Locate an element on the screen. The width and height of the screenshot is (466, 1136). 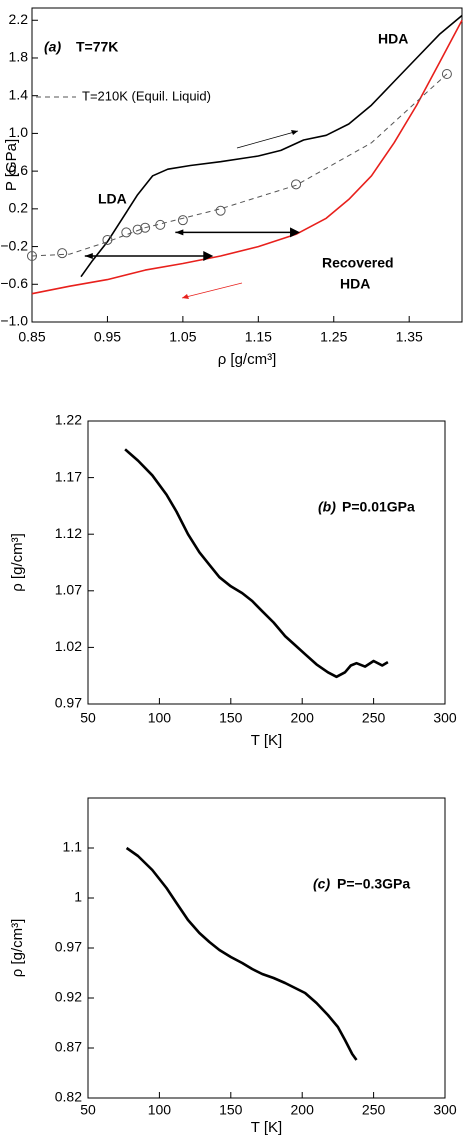
x-tick-label: 0.95 is located at coordinates (107, 337).